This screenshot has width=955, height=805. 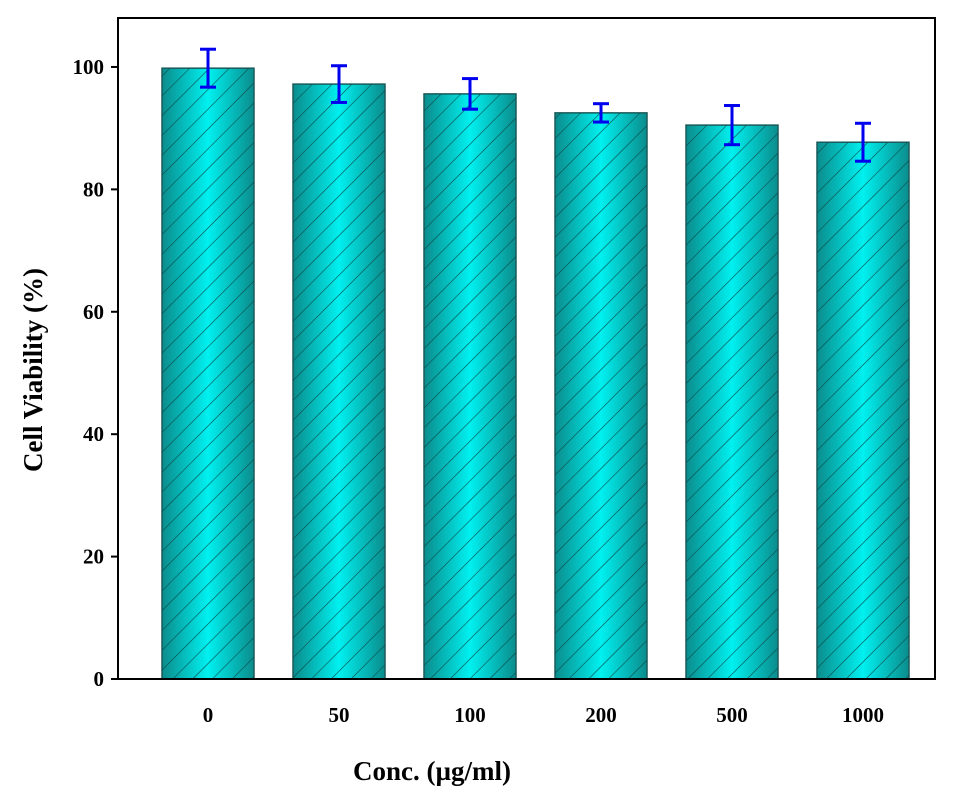 I want to click on y-tick-label: 20, so click(x=93, y=557).